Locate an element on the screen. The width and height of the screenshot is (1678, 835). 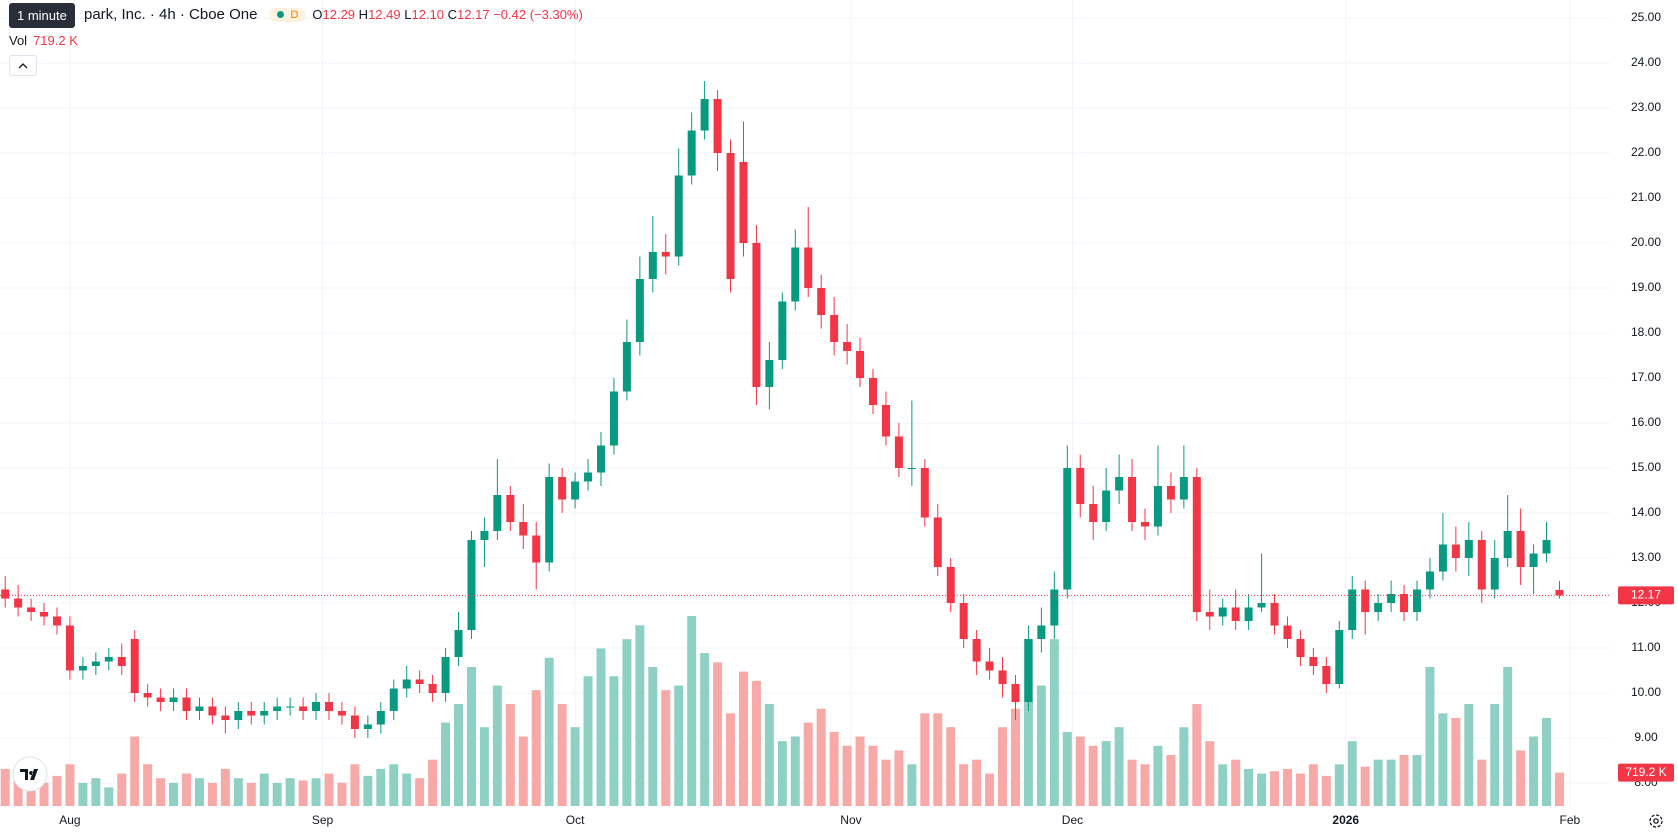
o-letter: O is located at coordinates (317, 14).